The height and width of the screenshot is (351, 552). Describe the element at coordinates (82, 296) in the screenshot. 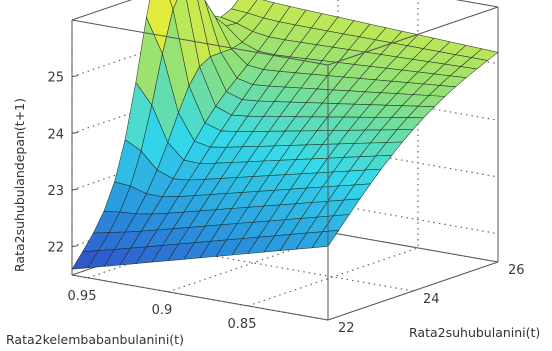

I see `x-tick-label: 0.95` at that location.